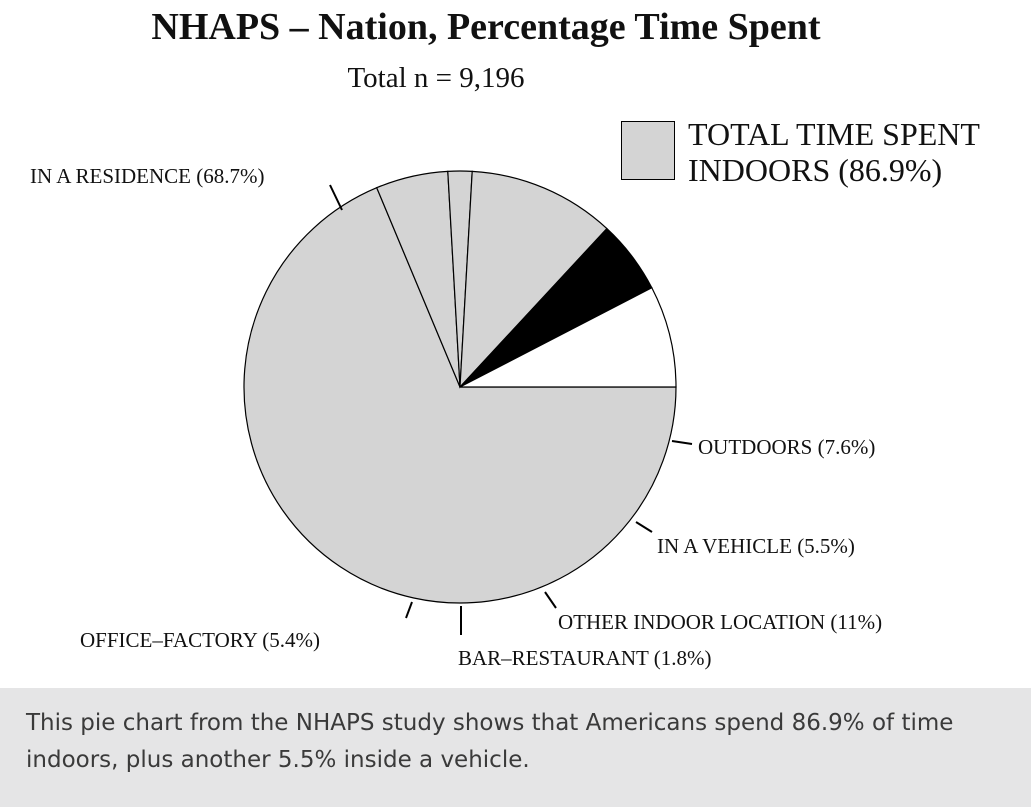  Describe the element at coordinates (200, 640) in the screenshot. I see `slice-label-office-factory: OFFICE–FACTORY (5.4%)` at that location.